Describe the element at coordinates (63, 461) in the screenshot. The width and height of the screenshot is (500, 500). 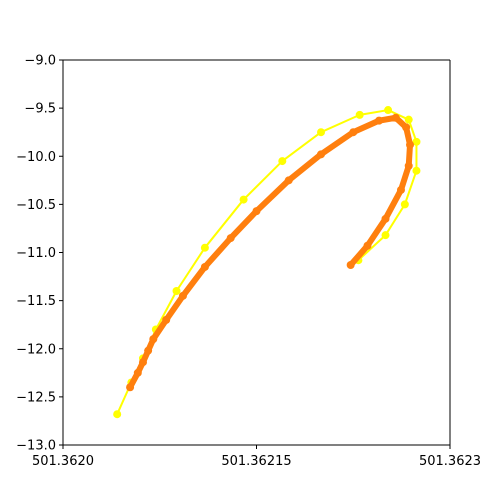
I see `x-tick-label: 501.3620` at that location.